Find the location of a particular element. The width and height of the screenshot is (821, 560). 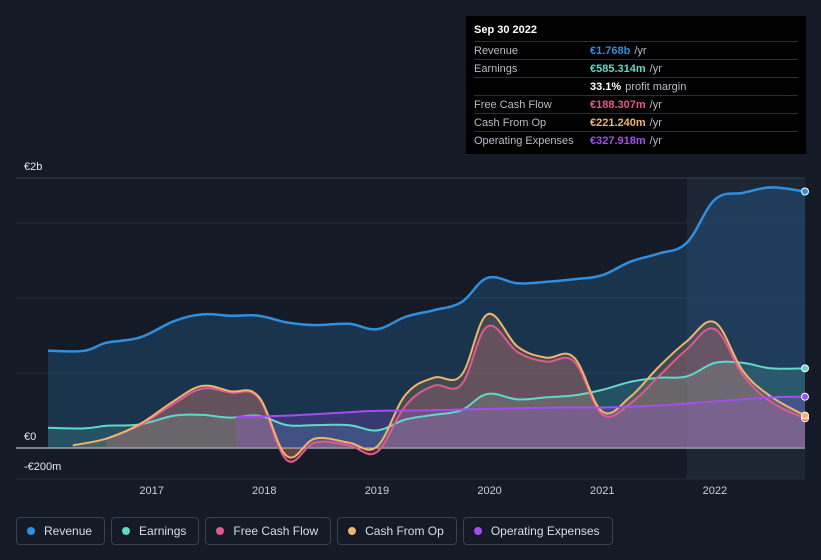

tooltip-label: Cash From Op is located at coordinates (510, 122).